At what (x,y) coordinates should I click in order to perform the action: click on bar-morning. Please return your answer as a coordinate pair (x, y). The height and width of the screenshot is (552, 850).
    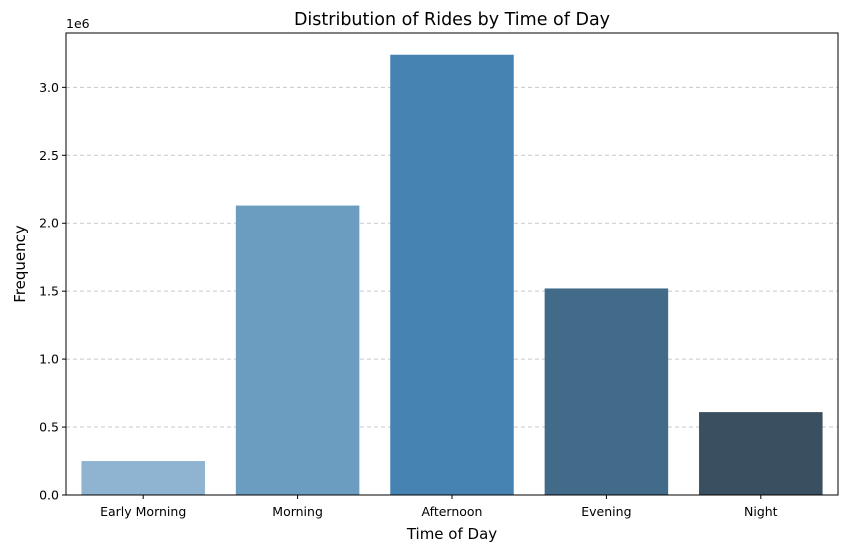
    Looking at the image, I should click on (297, 350).